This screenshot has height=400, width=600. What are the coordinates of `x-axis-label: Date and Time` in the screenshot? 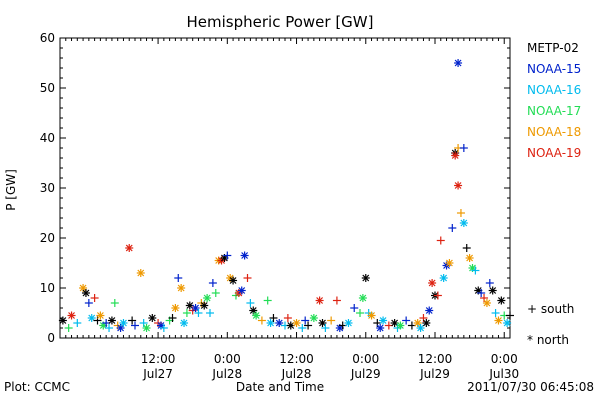 It's located at (280, 387).